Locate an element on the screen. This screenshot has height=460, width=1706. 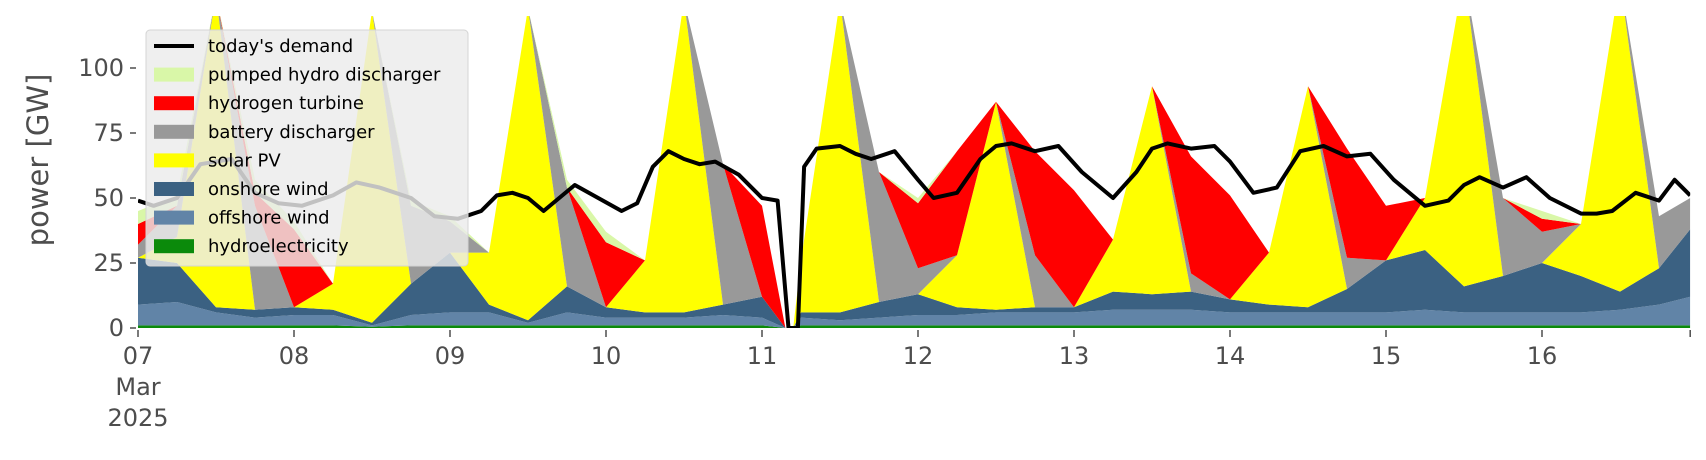
y-axis-label: power [GW] is located at coordinates (38, 160).